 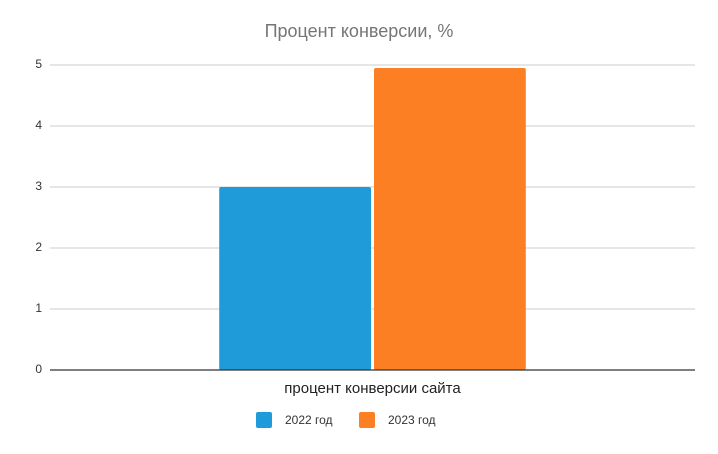 What do you see at coordinates (359, 31) in the screenshot?
I see `chart-title: Процент конверсии, %` at bounding box center [359, 31].